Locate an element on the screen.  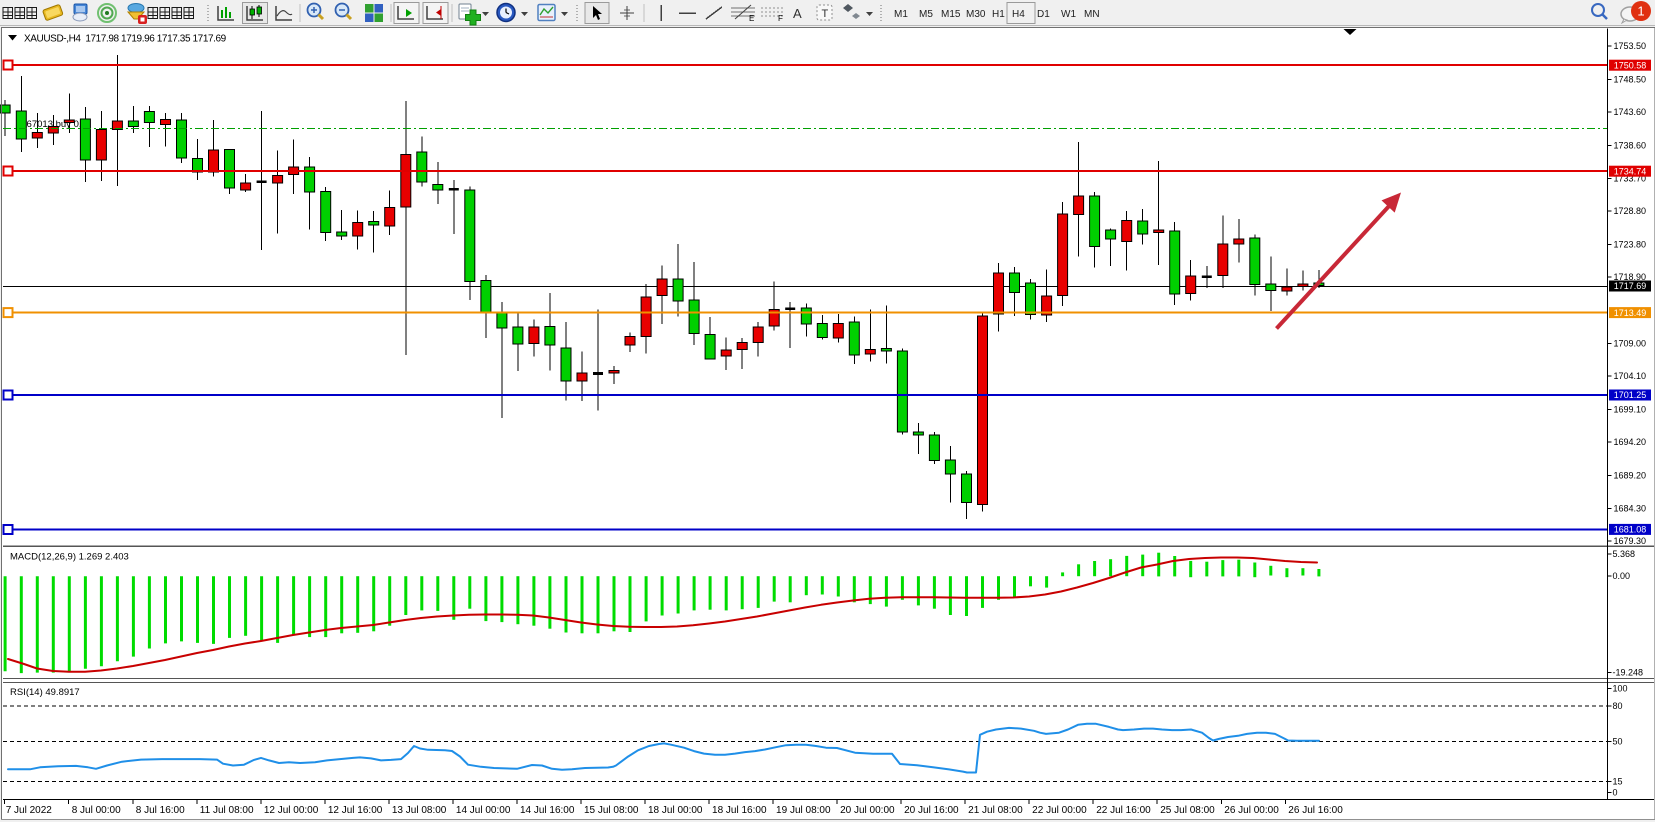
svg-text: 26 Jul 00:00 is located at coordinates (1251, 810).